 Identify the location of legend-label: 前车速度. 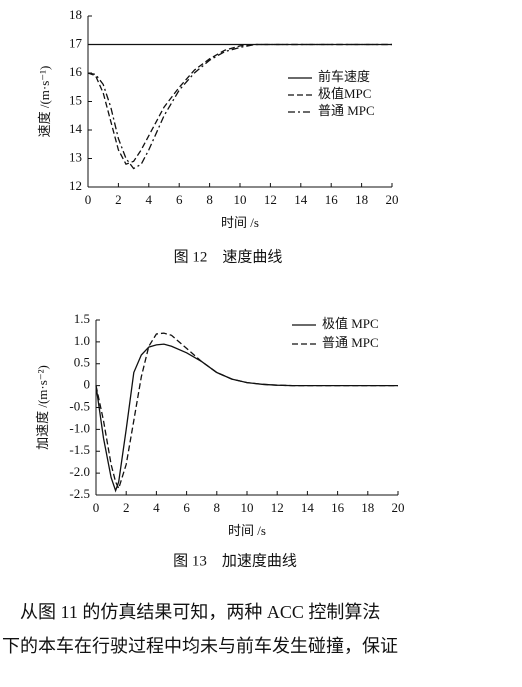
(344, 76).